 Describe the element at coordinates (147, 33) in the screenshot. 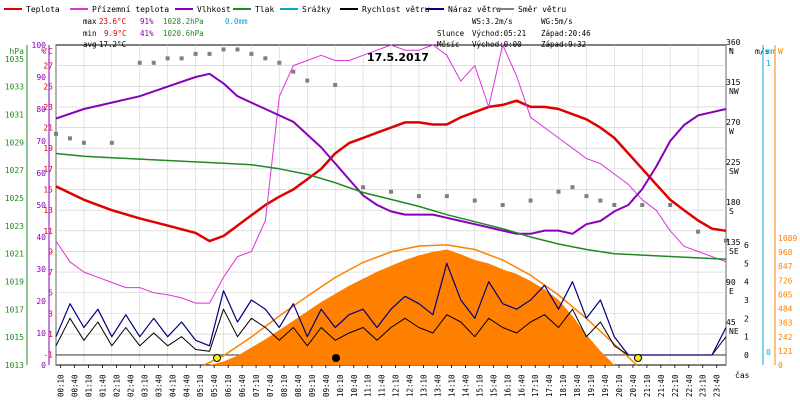

I see `stats-min-hum: 41%` at that location.